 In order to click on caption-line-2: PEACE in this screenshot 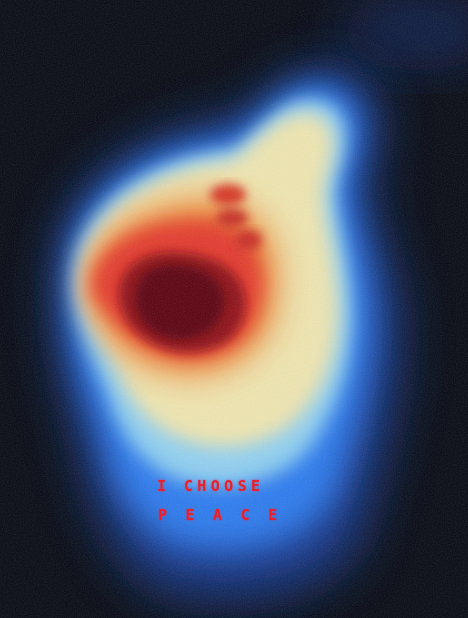, I will do `click(227, 515)`.